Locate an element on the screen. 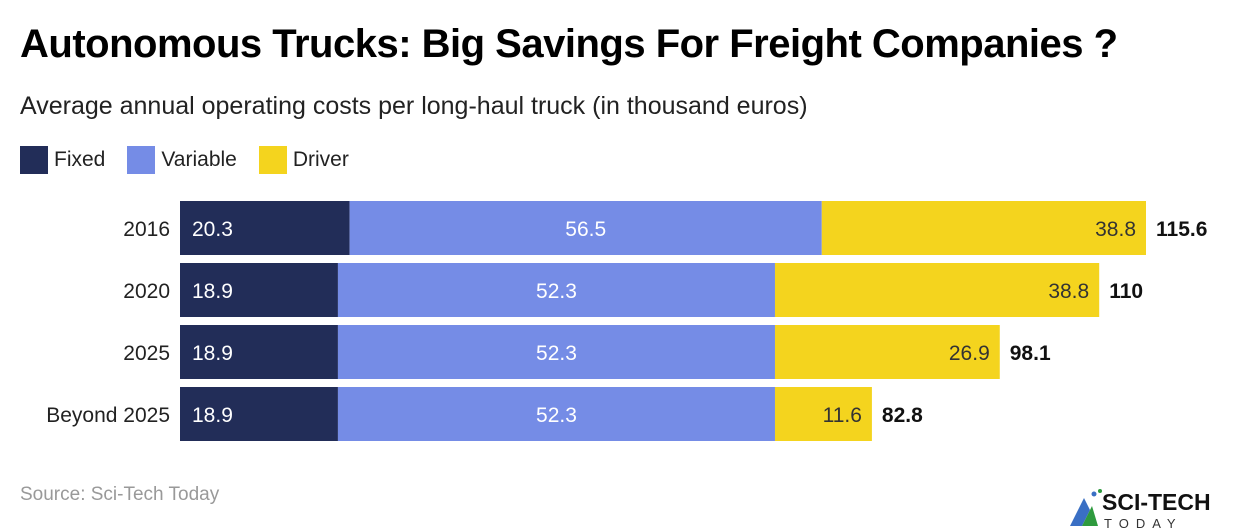 Image resolution: width=1240 pixels, height=530 pixels. legend-label: Fixed is located at coordinates (80, 159).